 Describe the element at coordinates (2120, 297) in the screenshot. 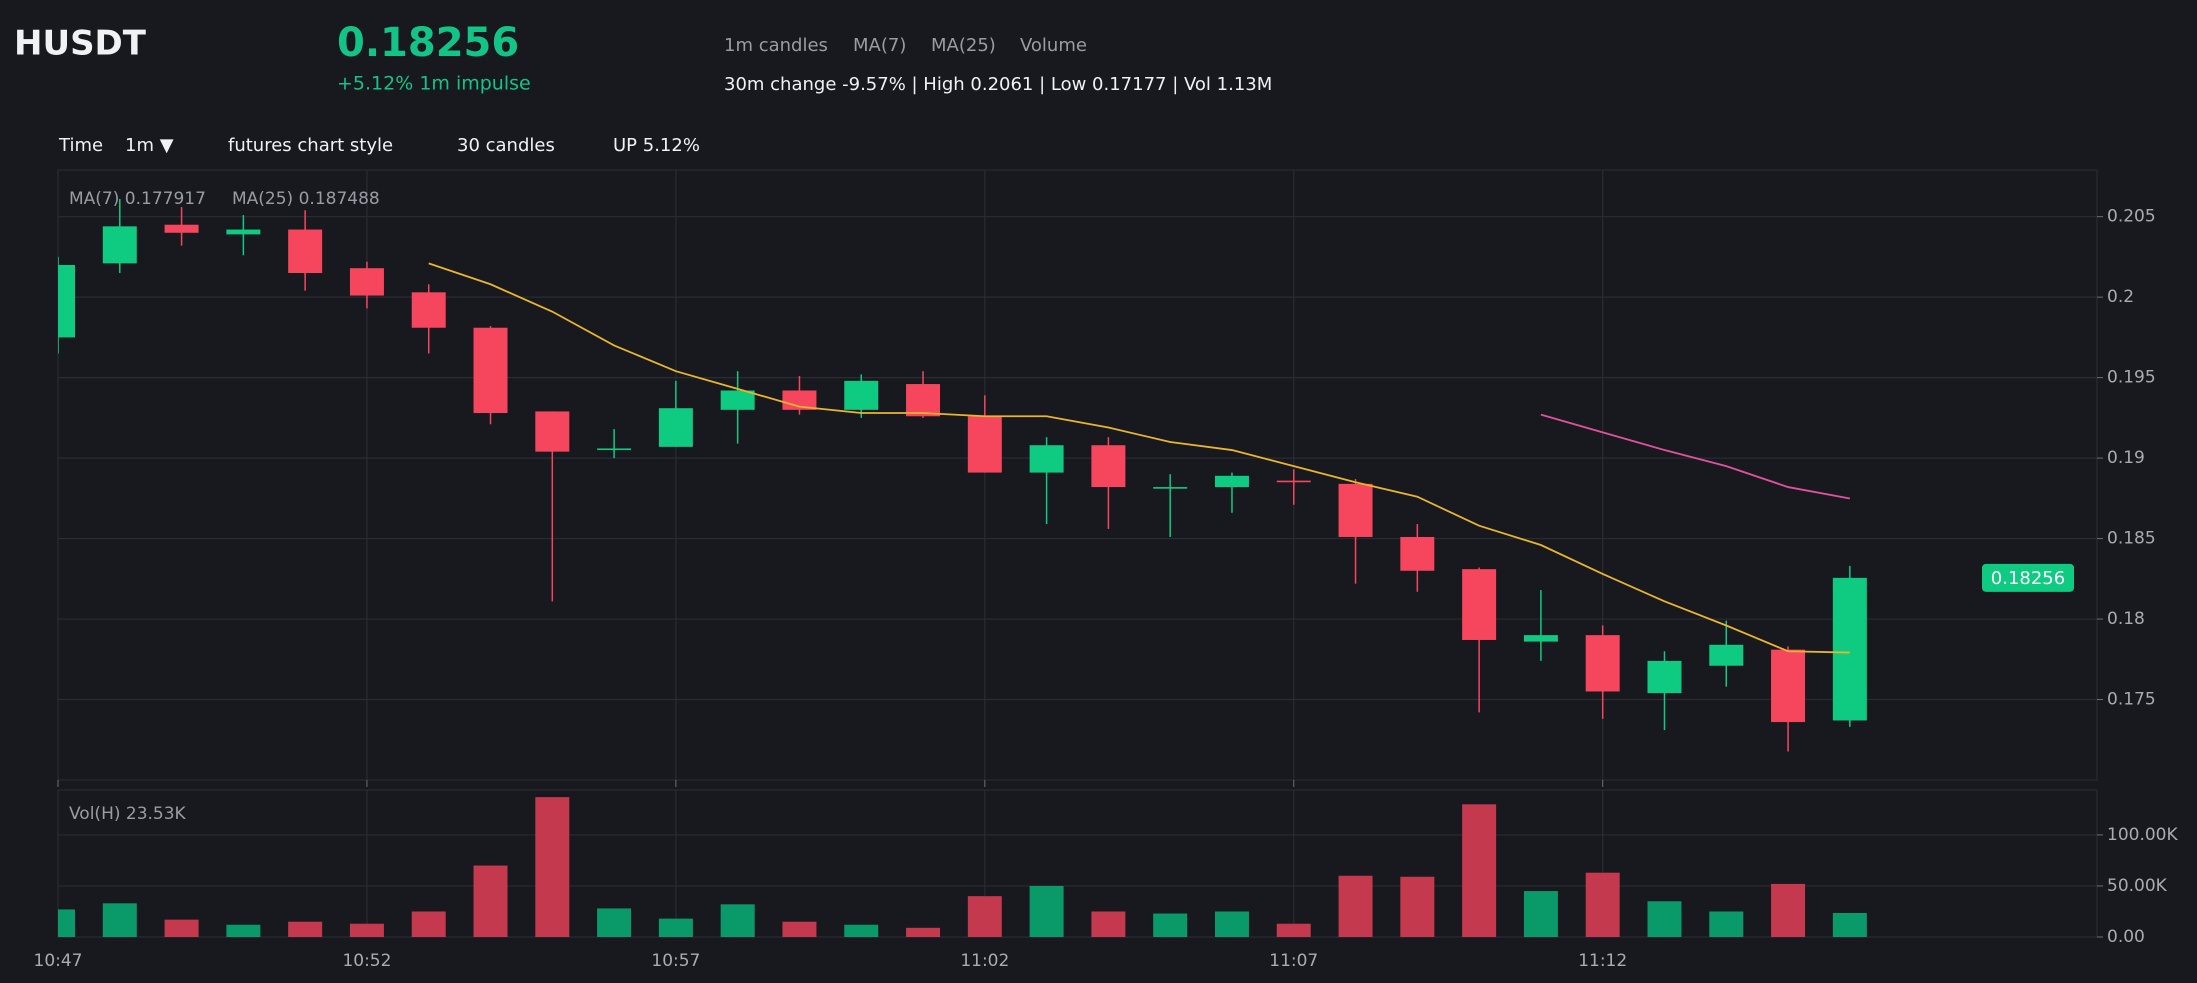

I see `y-tick-label: 0.2` at that location.